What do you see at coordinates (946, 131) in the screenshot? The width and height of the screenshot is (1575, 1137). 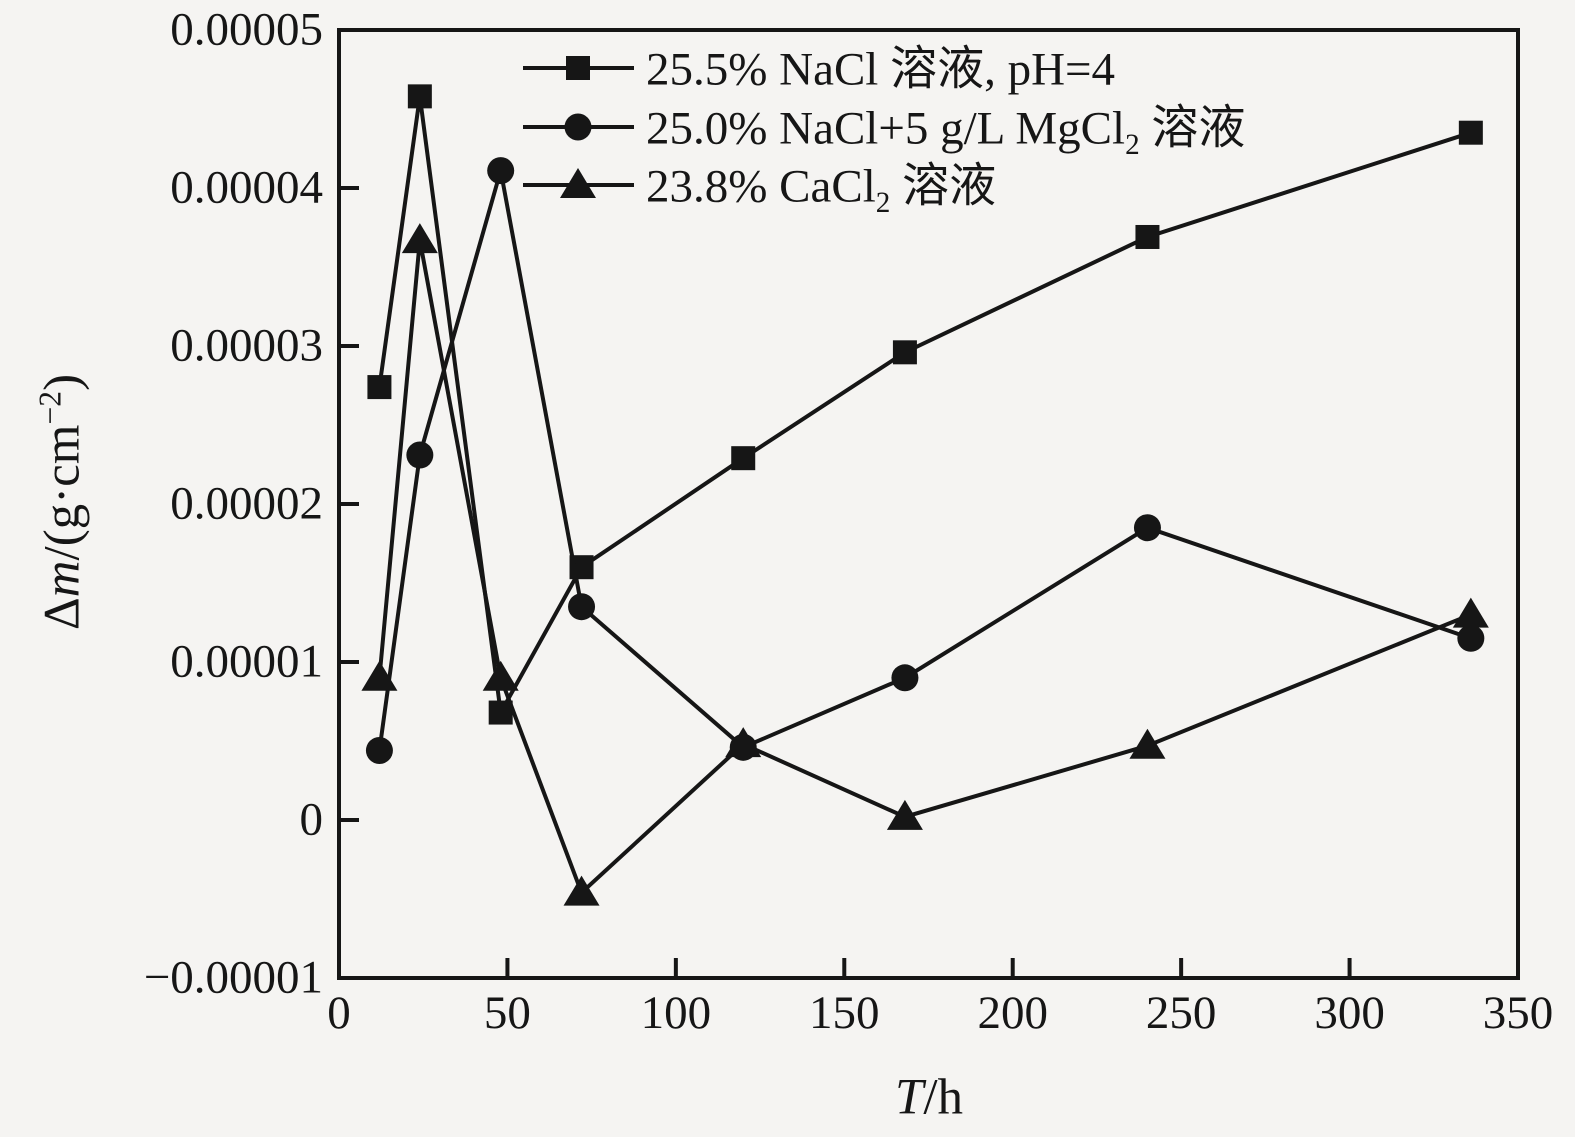 I see `legend-entry-label: 25.0% NaCl+5 g/L MgCl2 溶液` at bounding box center [946, 131].